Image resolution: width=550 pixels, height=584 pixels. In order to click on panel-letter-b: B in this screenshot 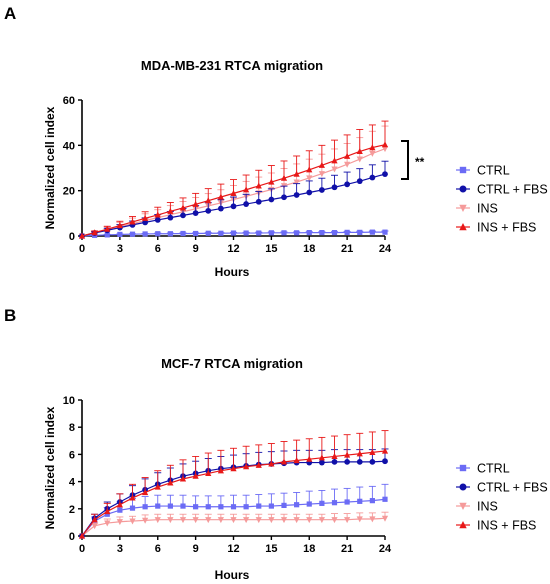, I will do `click(10, 315)`.